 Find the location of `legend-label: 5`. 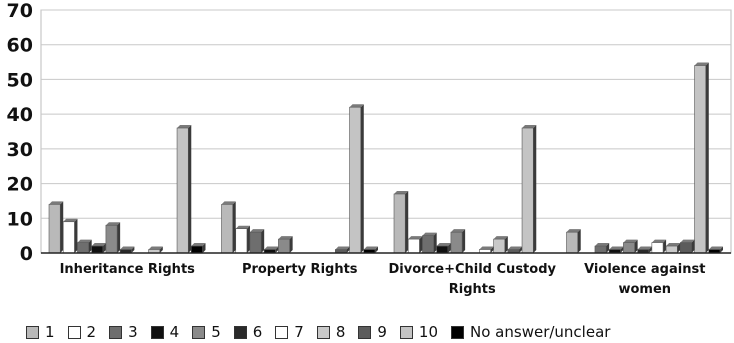

legend-label: 5 is located at coordinates (216, 332).